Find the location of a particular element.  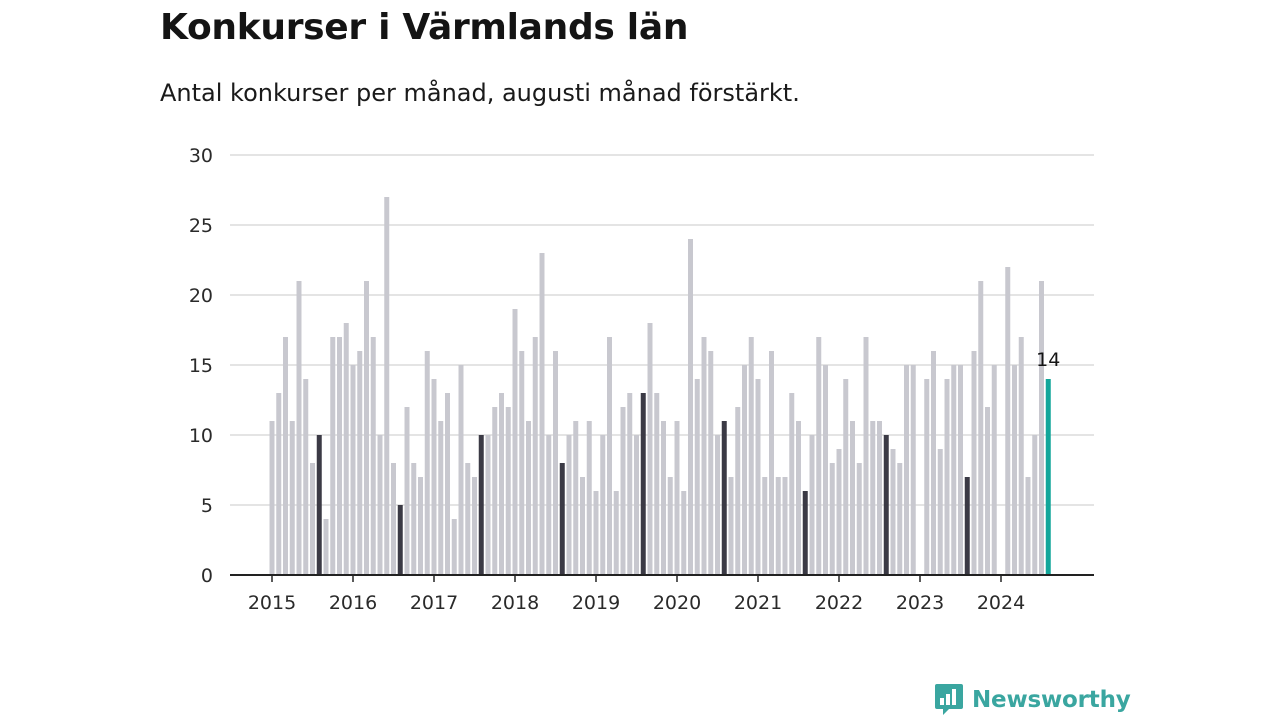

x-tick-label: 2024 is located at coordinates (1001, 603).